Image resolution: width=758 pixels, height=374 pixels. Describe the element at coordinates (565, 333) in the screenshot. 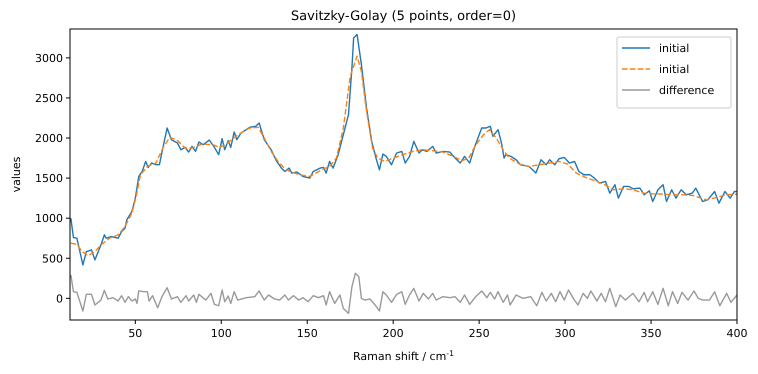

I see `x-tick-label: 300` at that location.